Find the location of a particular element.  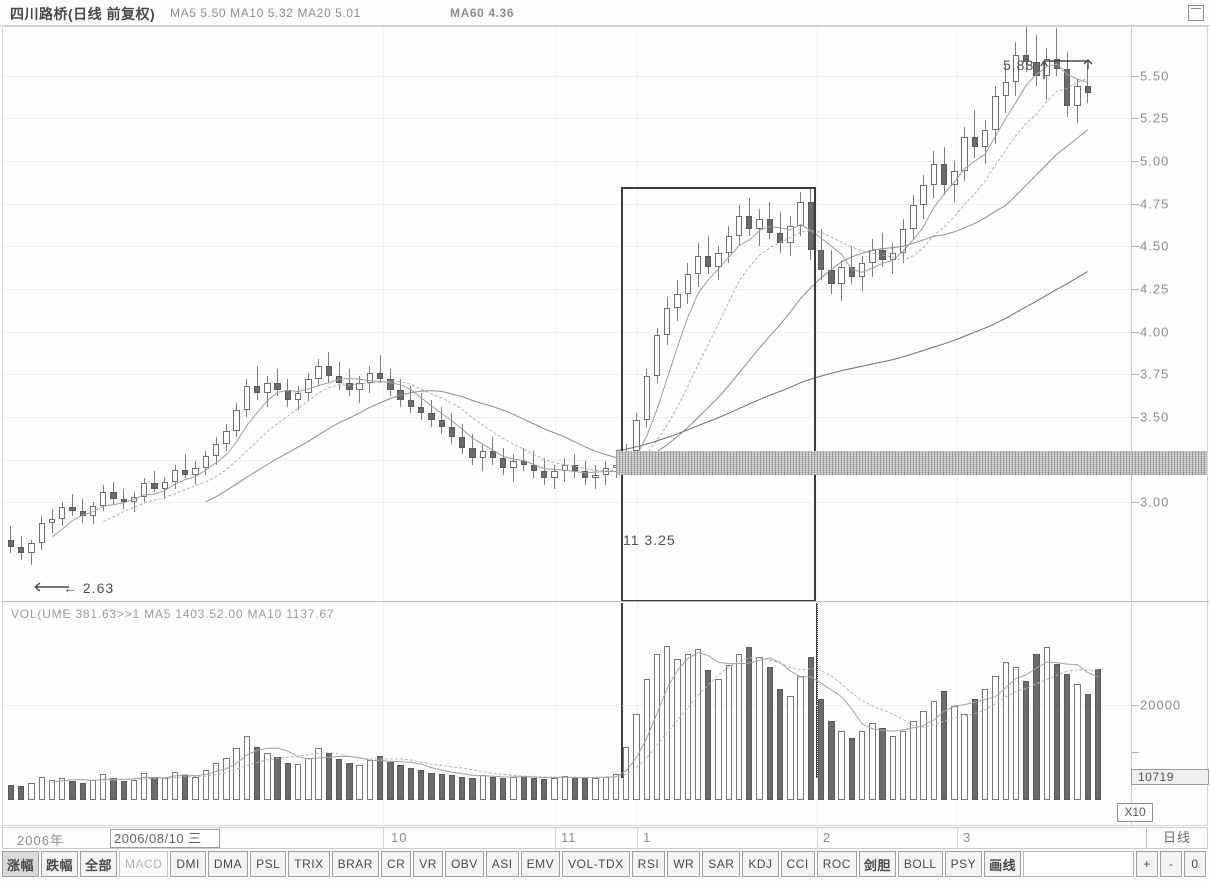

toolbar-button-emv: EMV is located at coordinates (540, 864).